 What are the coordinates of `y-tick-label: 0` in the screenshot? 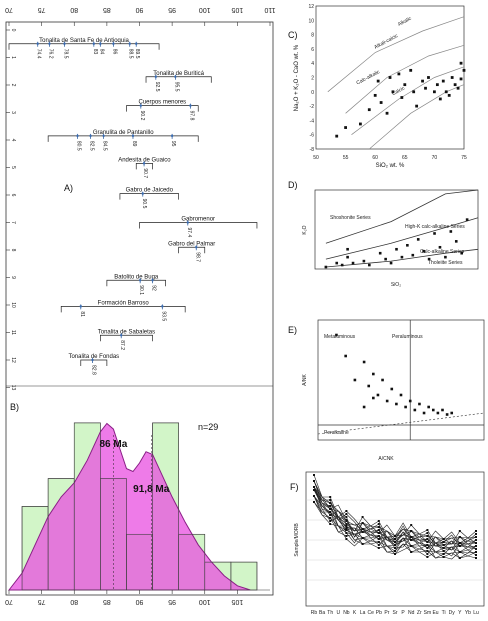 It's located at (312, 93).